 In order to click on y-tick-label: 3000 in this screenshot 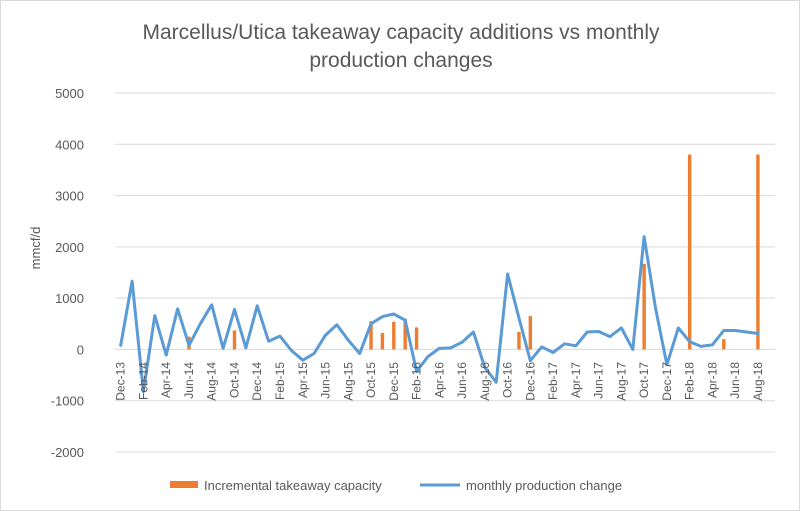, I will do `click(69, 196)`.